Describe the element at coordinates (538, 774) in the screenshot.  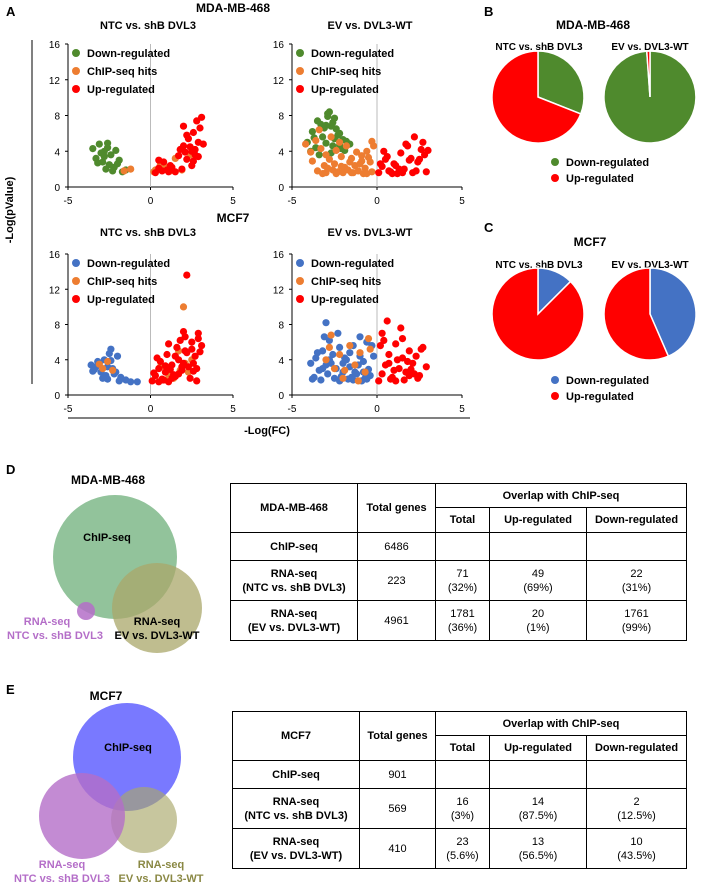
I see `e-row1-up` at that location.